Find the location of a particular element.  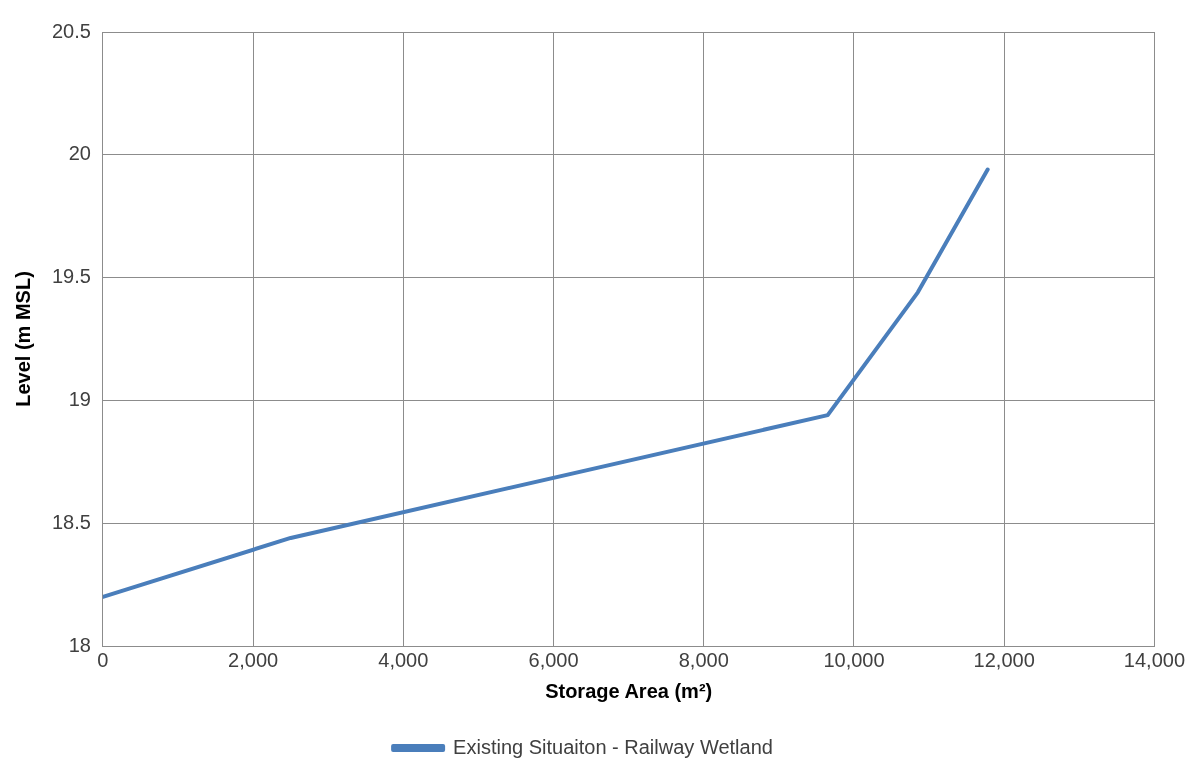

x-tick-label: 2,000 is located at coordinates (253, 659).